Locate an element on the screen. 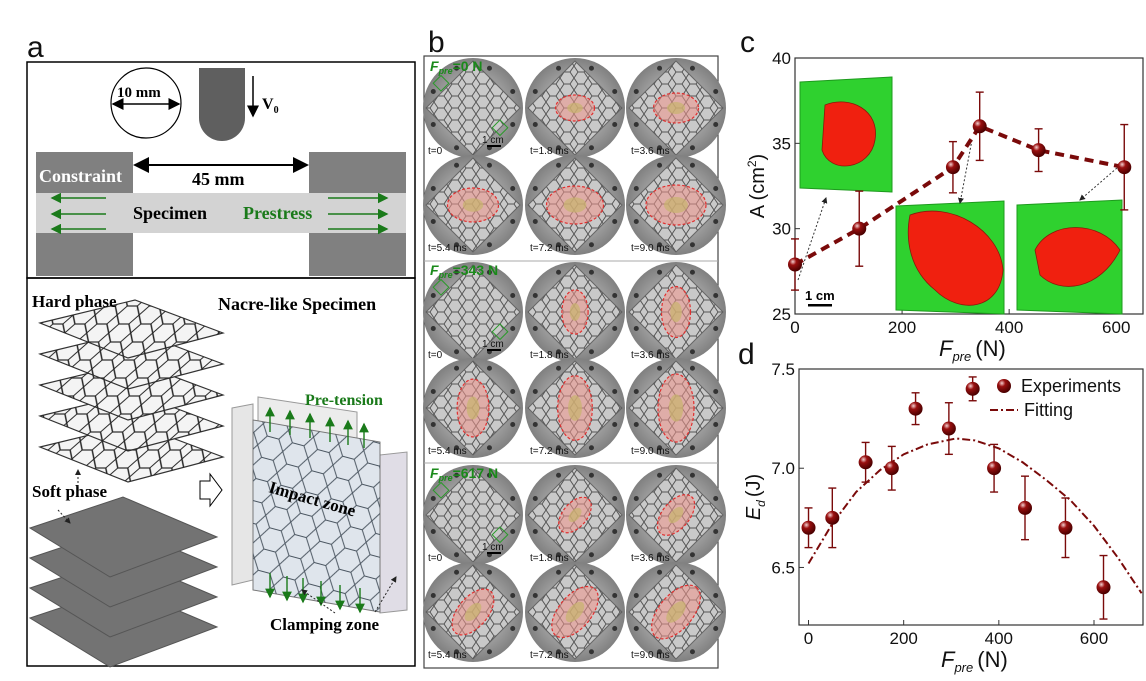 Image resolution: width=1146 pixels, height=681 pixels. panel-label-b: b is located at coordinates (436, 42).